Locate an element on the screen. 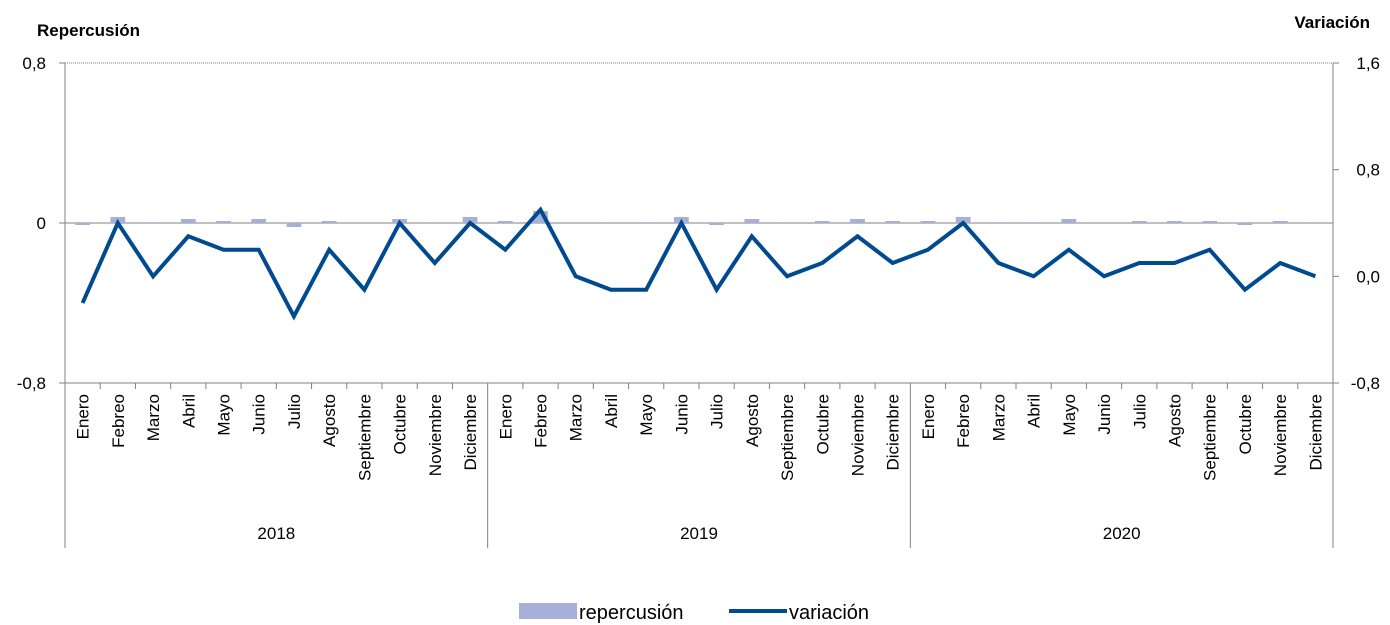 This screenshot has width=1390, height=625. legend-label-variacion: variación is located at coordinates (829, 613).